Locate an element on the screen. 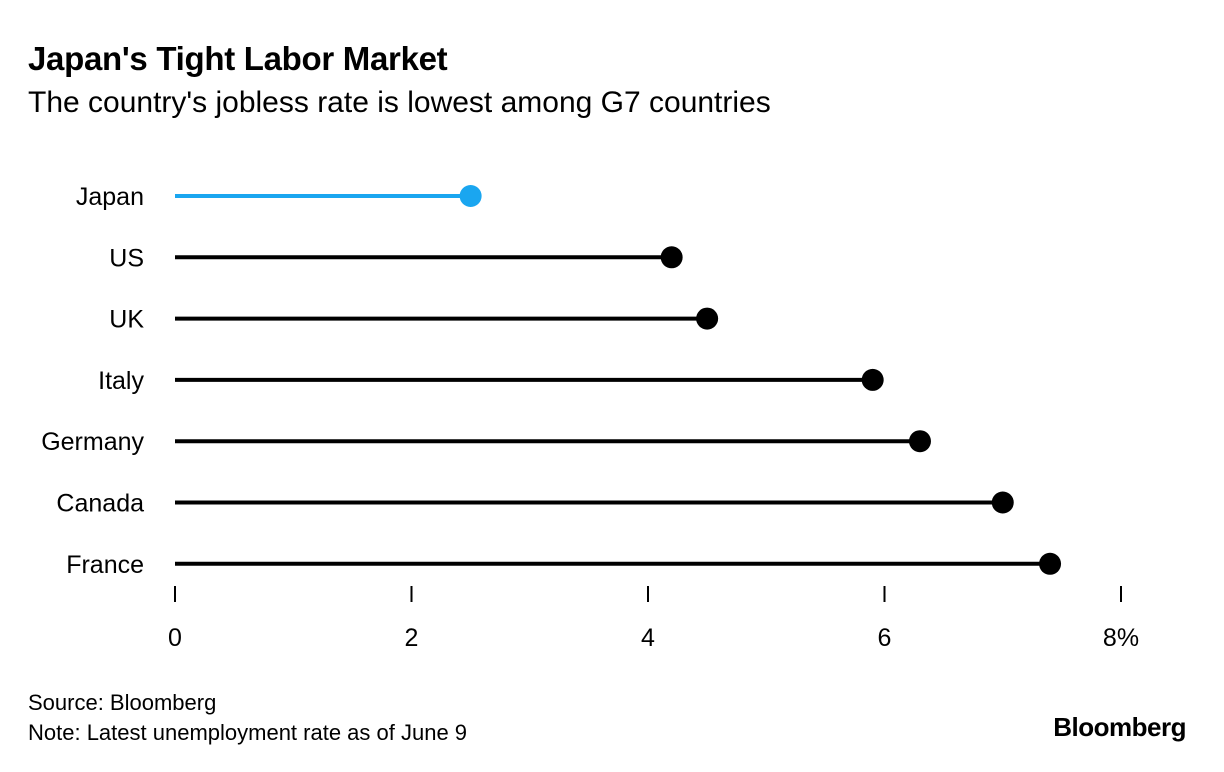  category-label-uk: UK is located at coordinates (126, 320).